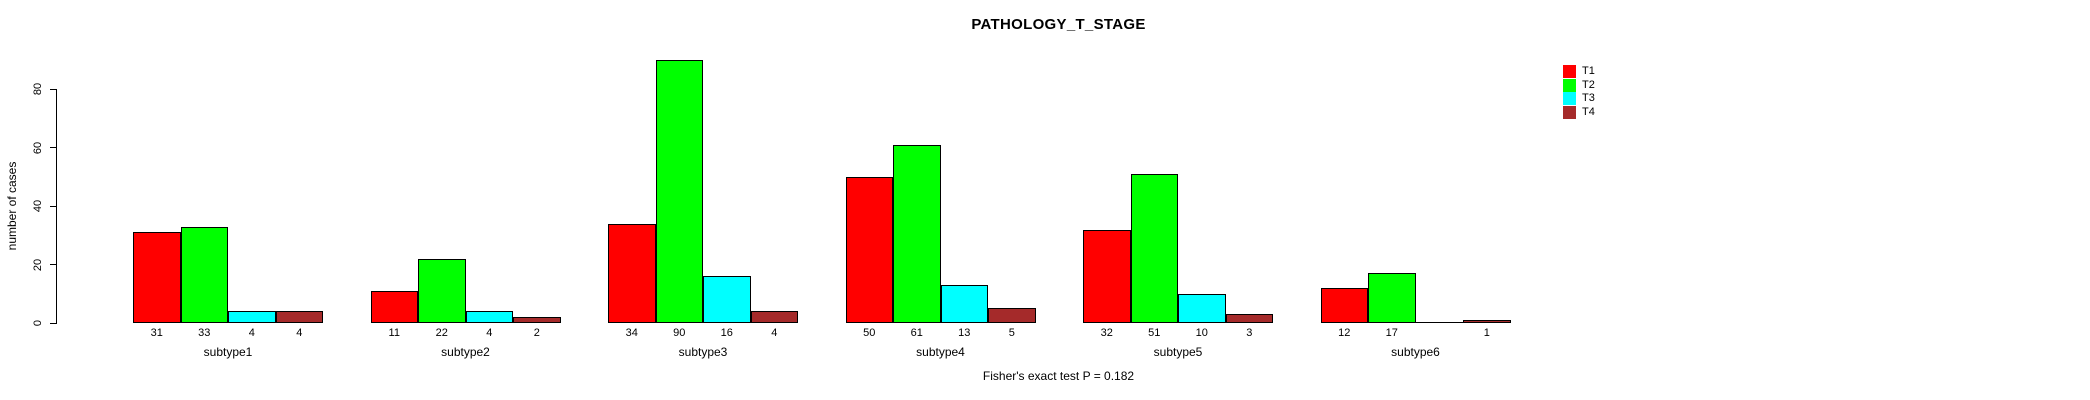 The image size is (2090, 400). What do you see at coordinates (1486, 333) in the screenshot?
I see `bar-value-label: 1` at bounding box center [1486, 333].